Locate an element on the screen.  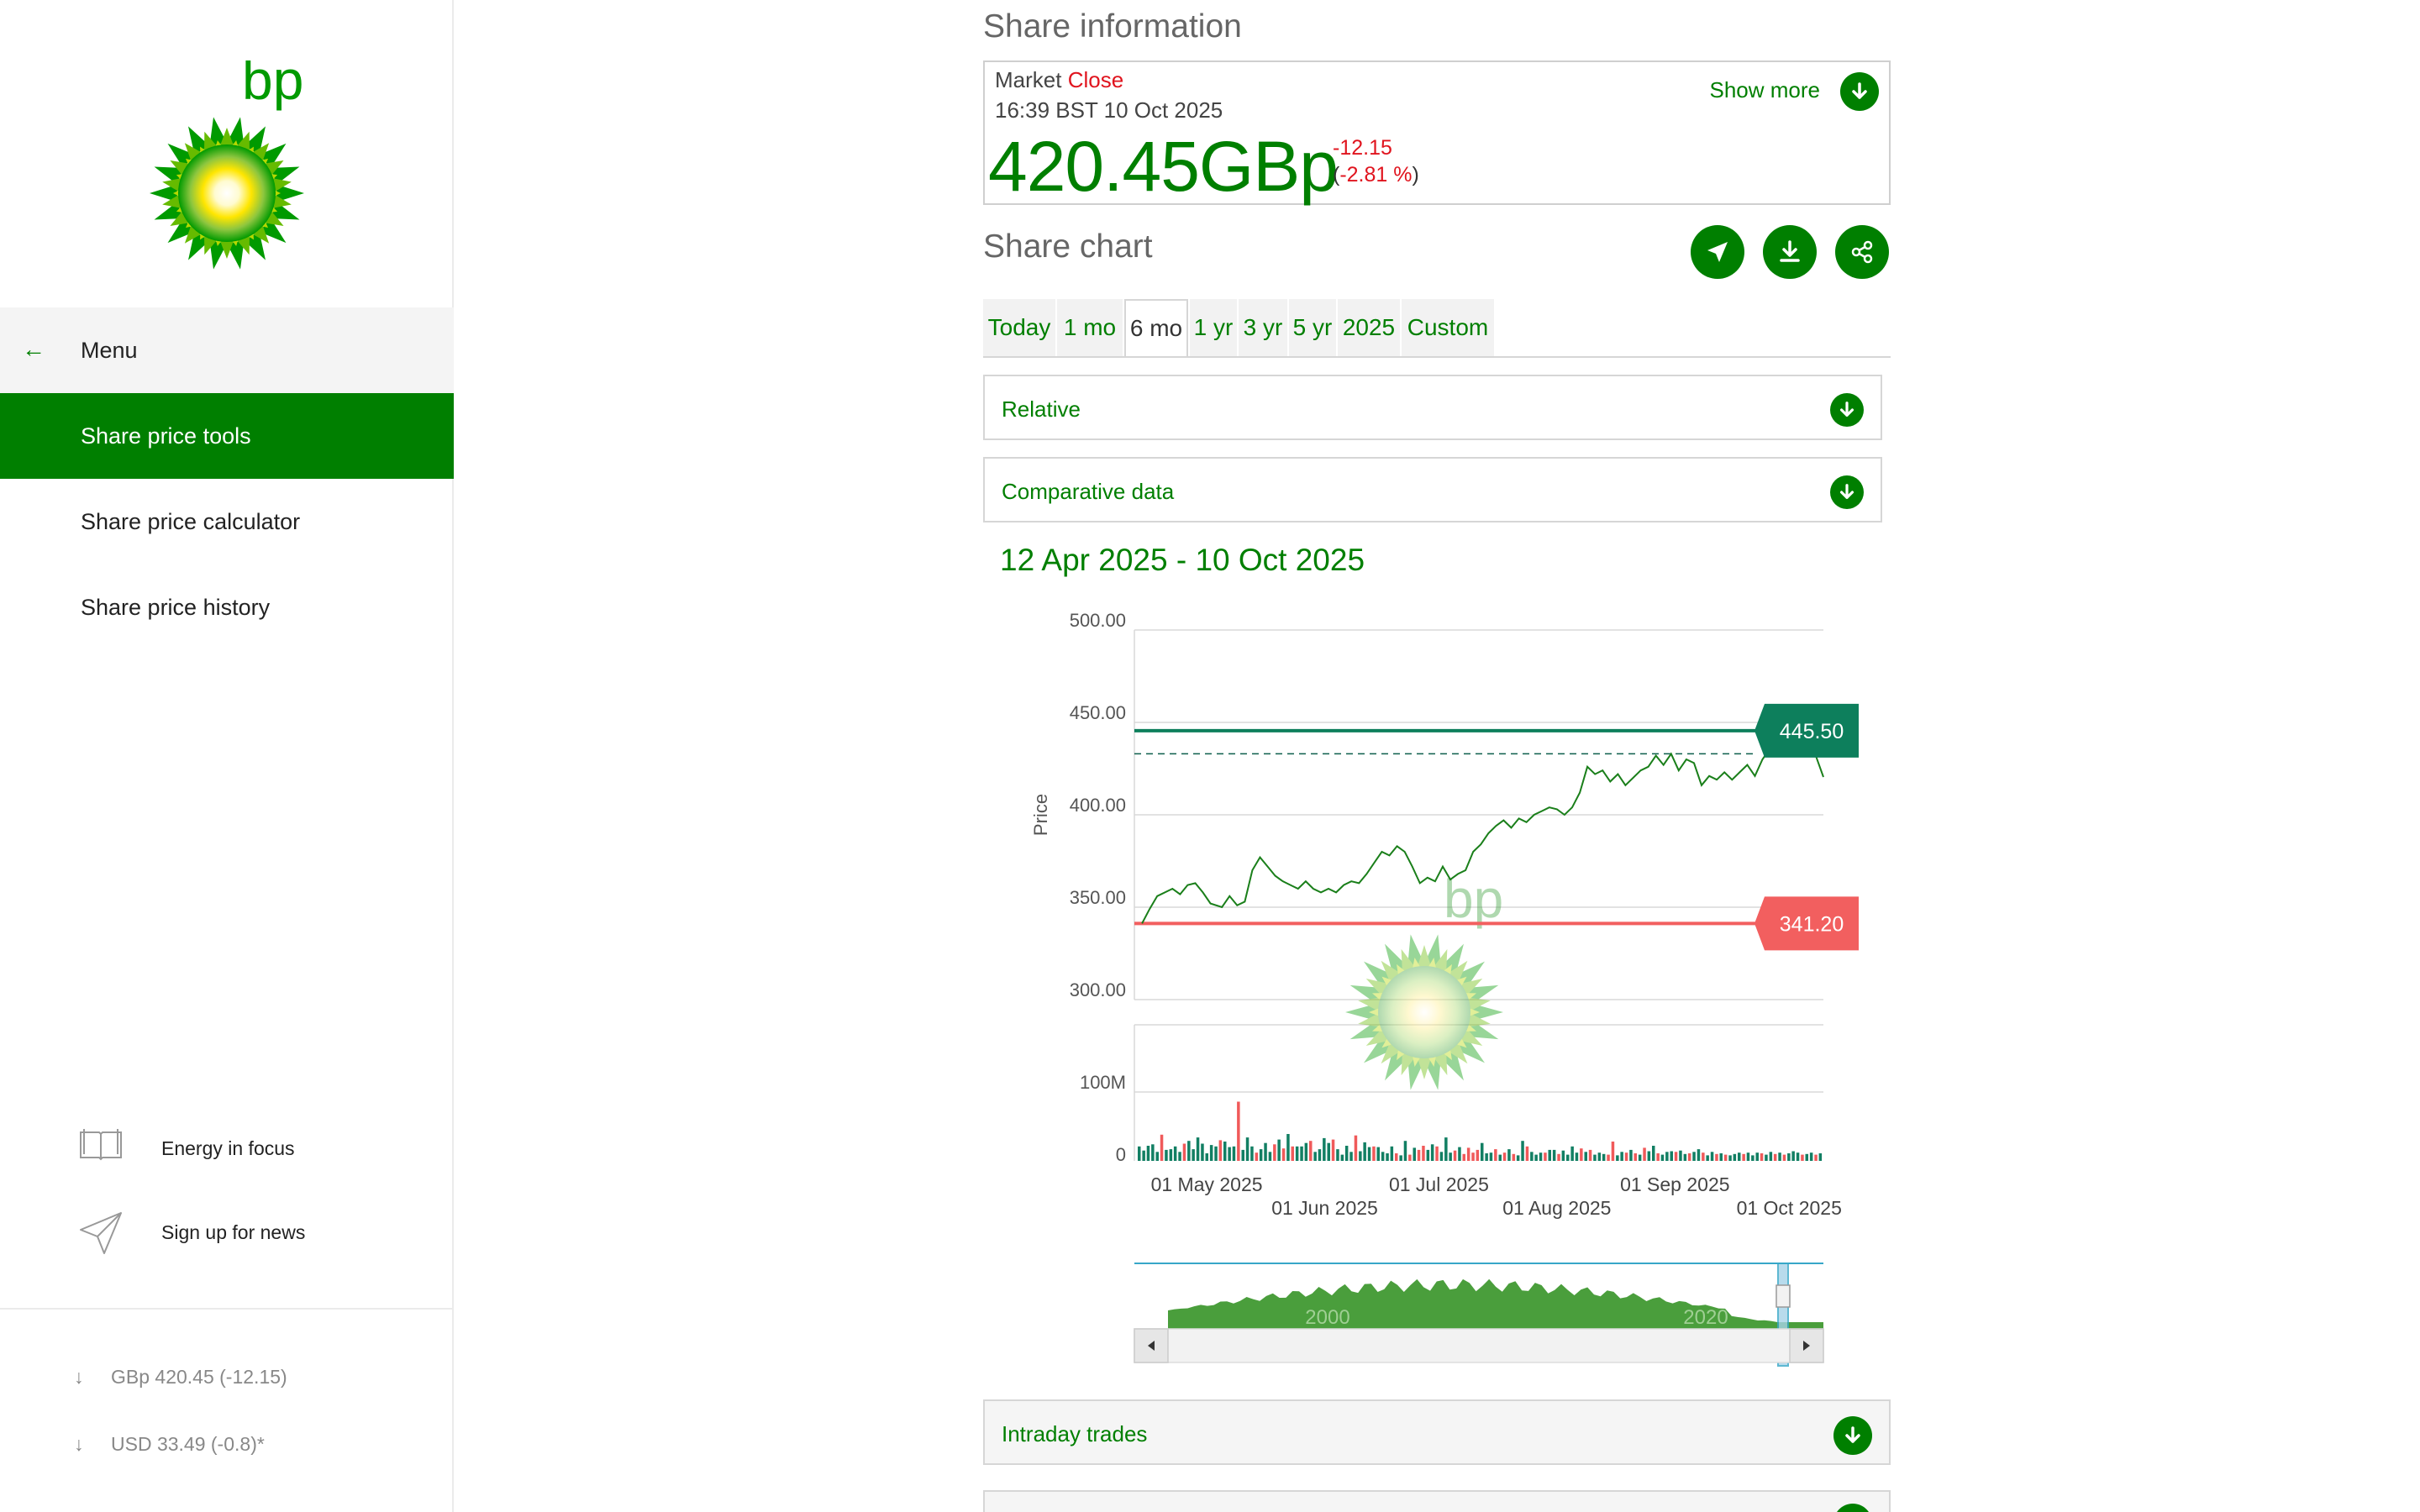
download-button is located at coordinates (1790, 252).